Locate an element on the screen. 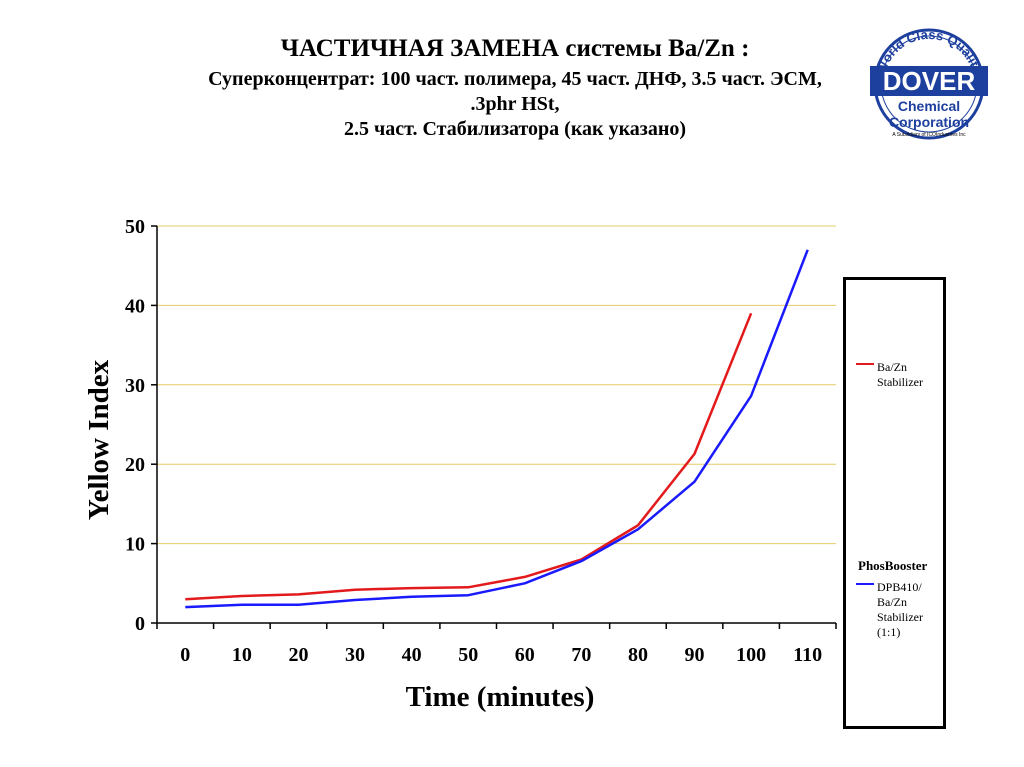  x-tick-label-20: 20 is located at coordinates (298, 655).